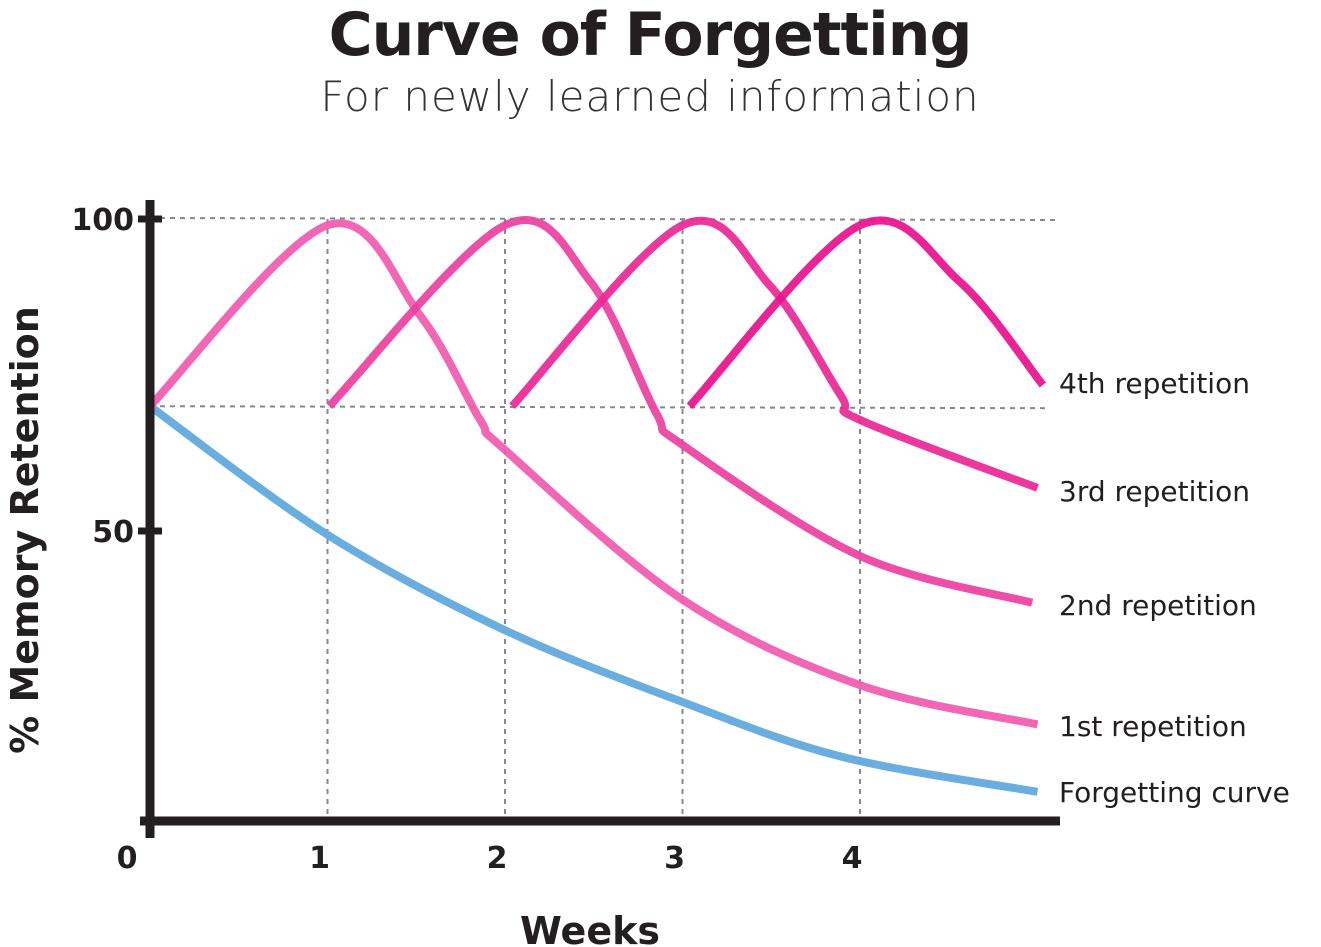 The height and width of the screenshot is (947, 1321). I want to click on series-label-4: 4th repetition, so click(1154, 383).